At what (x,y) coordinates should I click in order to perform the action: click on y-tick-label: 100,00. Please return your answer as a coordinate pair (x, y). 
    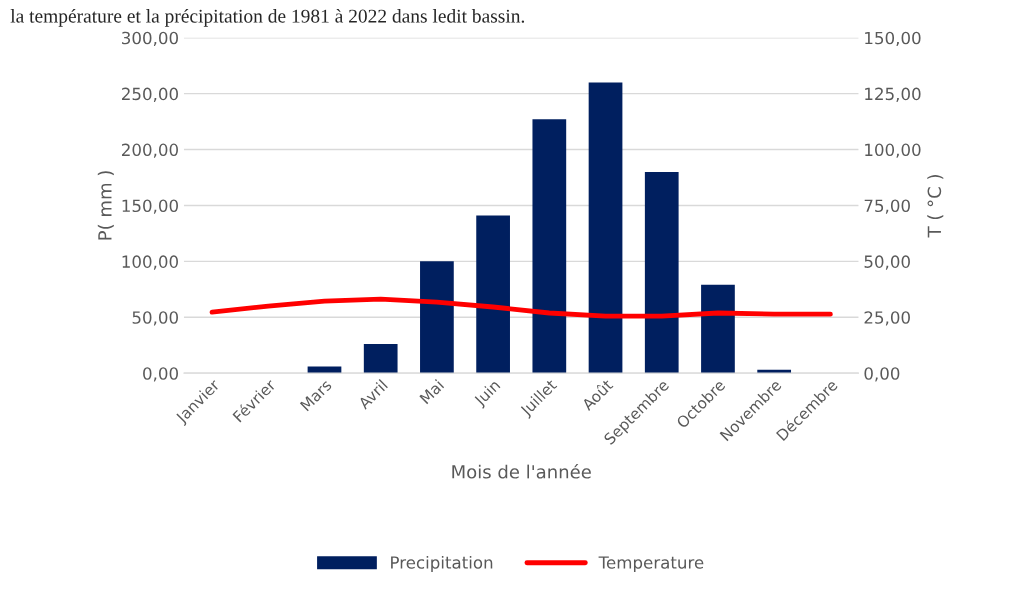
    Looking at the image, I should click on (150, 262).